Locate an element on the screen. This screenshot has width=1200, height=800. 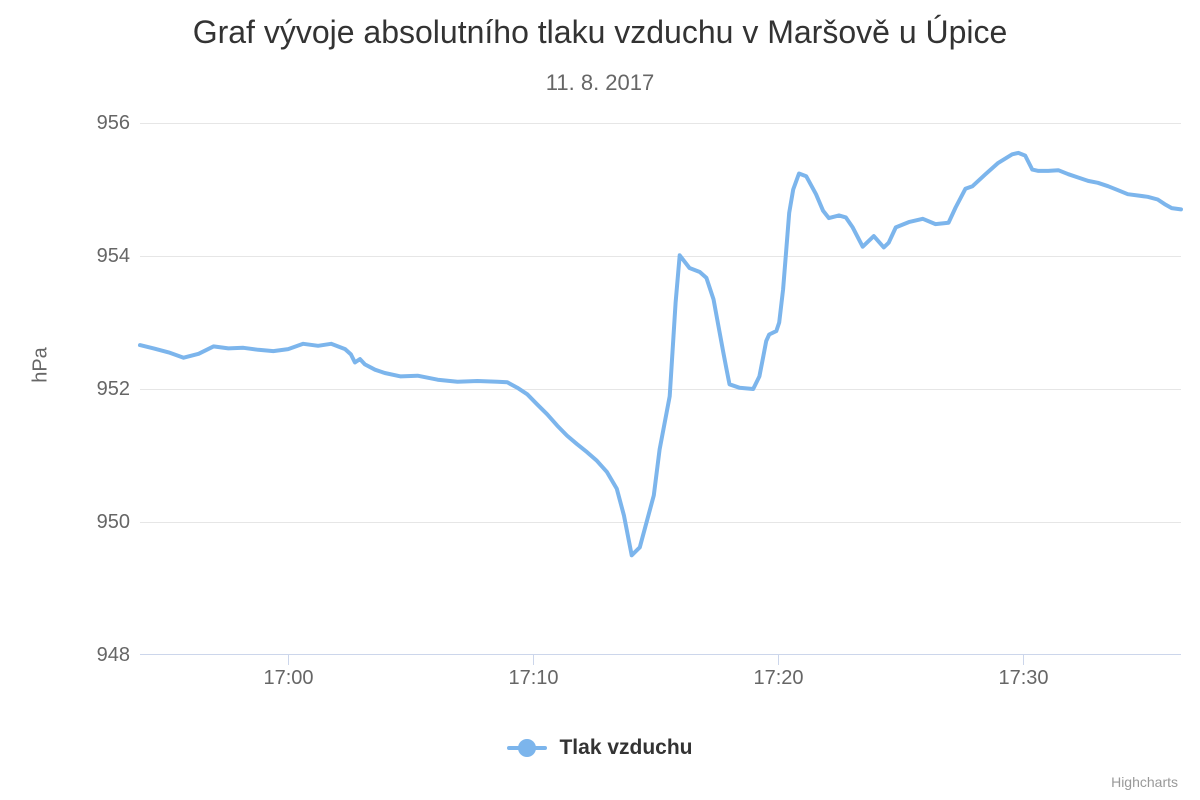
legend-item-tlak-vzduchu: Tlak vzduchu is located at coordinates (600, 748).